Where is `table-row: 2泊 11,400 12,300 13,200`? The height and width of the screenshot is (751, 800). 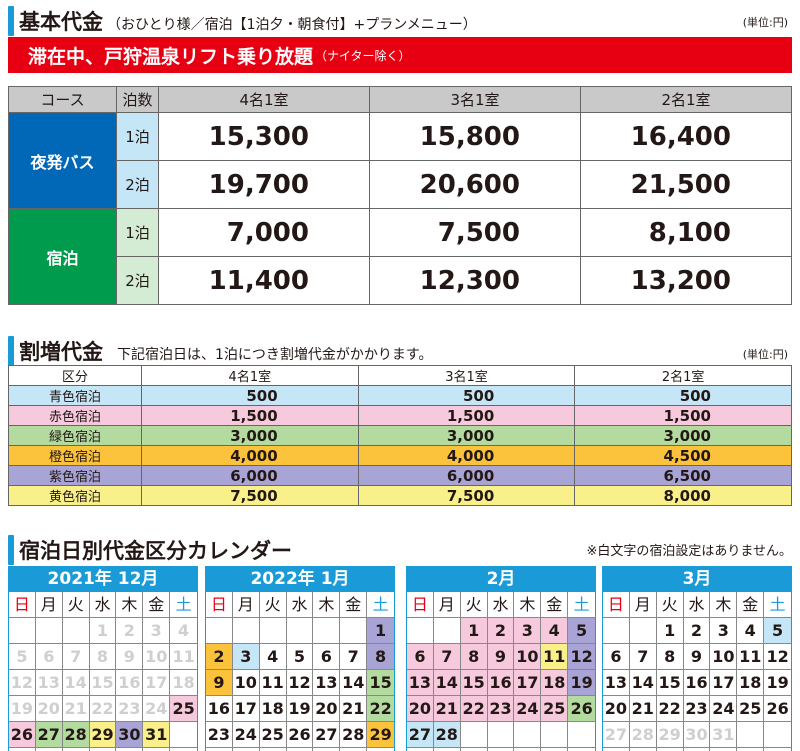
table-row: 2泊 11,400 12,300 13,200 is located at coordinates (400, 280).